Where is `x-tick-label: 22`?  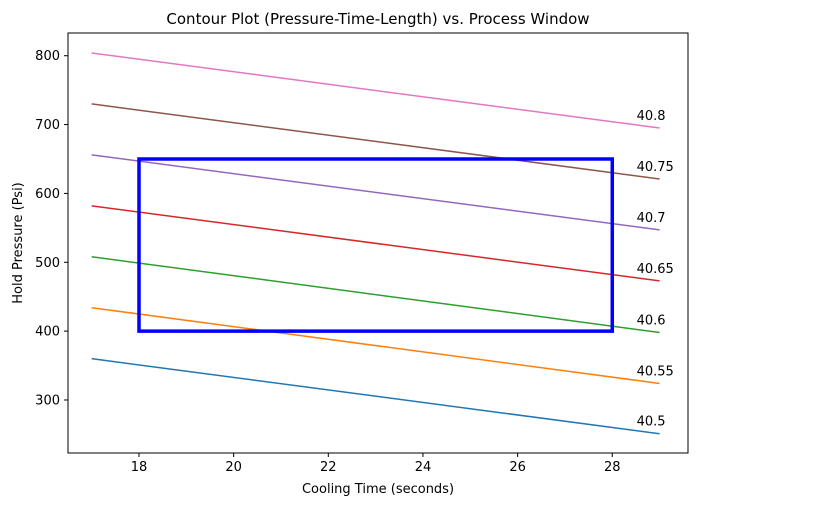 x-tick-label: 22 is located at coordinates (328, 467).